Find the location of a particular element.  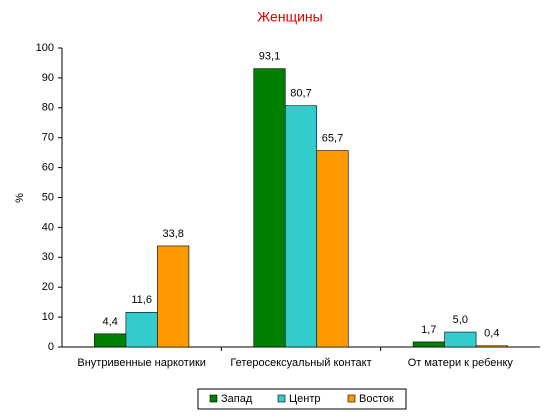

x-tick-label: Гетеросексуальный контакт is located at coordinates (300, 363).